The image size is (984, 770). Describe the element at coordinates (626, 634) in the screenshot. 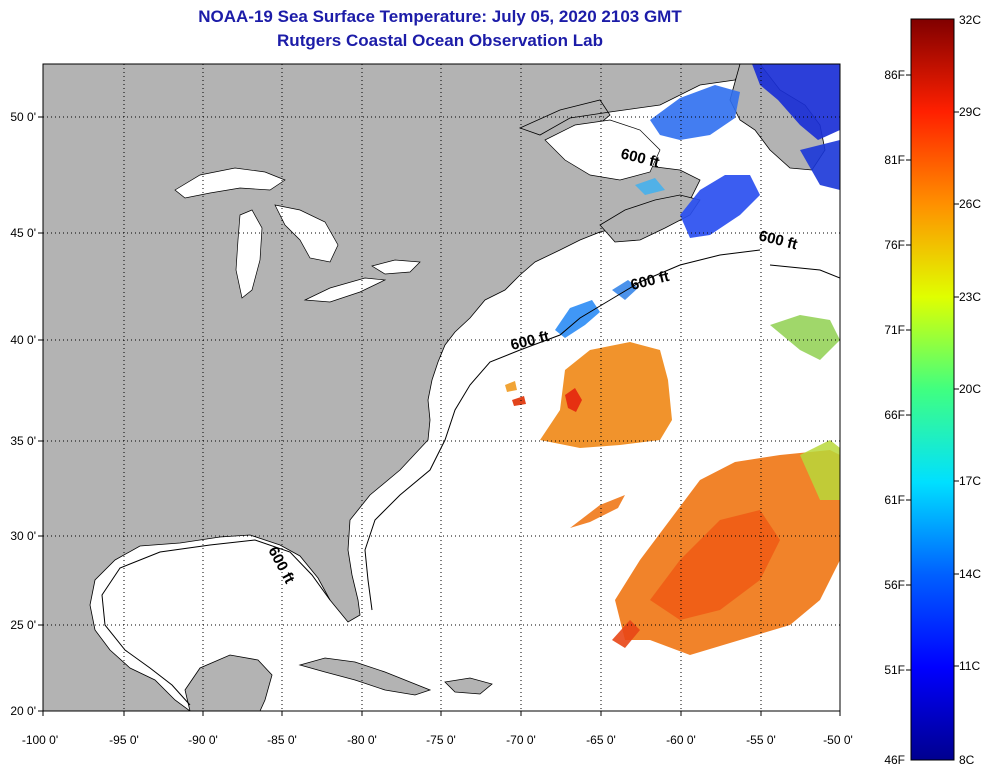

I see `sst-warm-south-tail` at that location.